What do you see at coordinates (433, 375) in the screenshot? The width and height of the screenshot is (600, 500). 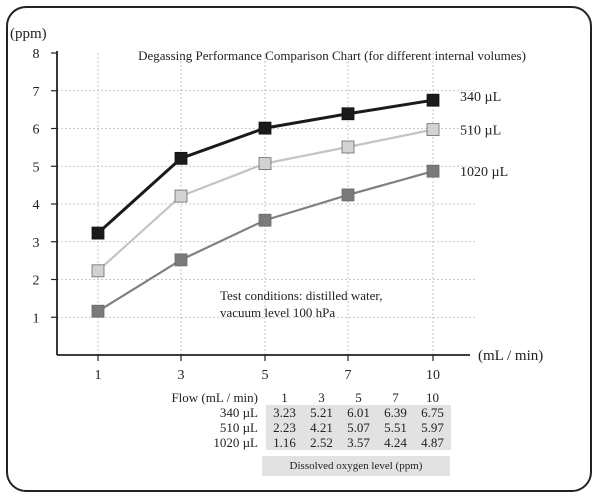 I see `x-tick-label: 10` at bounding box center [433, 375].